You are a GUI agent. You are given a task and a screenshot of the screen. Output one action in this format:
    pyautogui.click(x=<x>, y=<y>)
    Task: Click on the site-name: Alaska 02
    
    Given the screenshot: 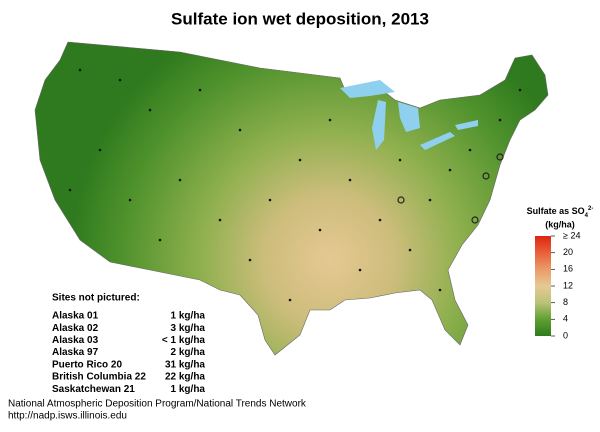 What is the action you would take?
    pyautogui.click(x=75, y=328)
    